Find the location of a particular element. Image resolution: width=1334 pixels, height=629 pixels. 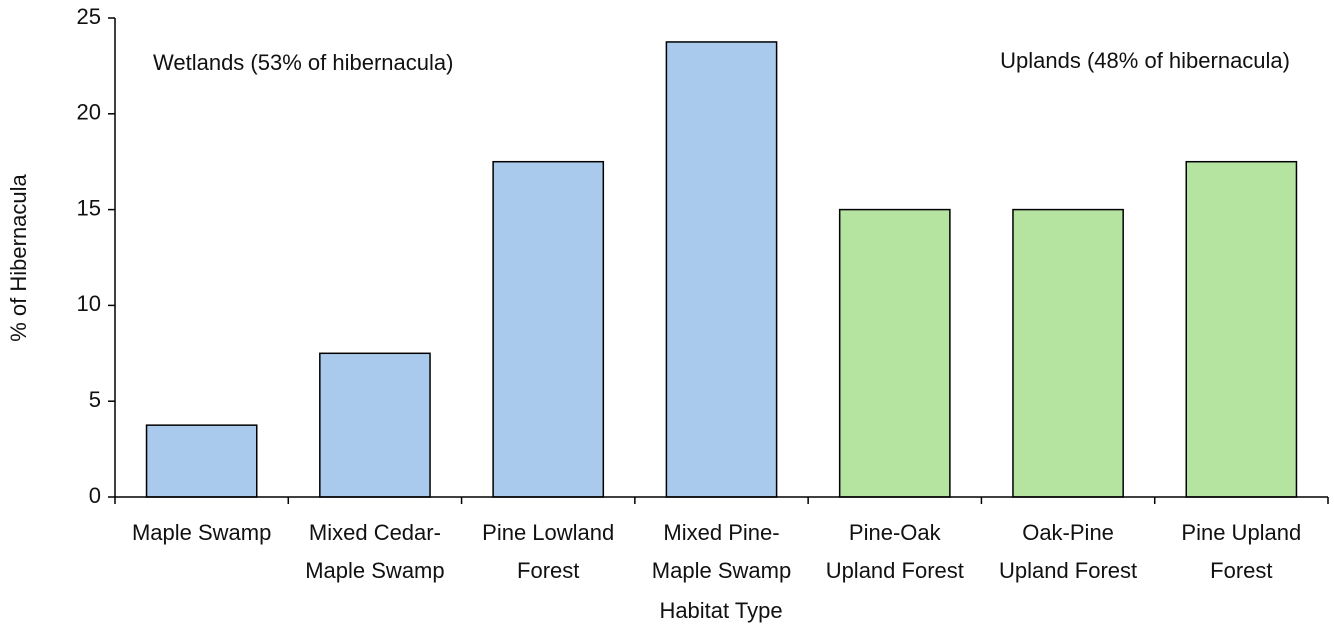

annotation: Uplands (48% of hibernacula) is located at coordinates (1145, 60).